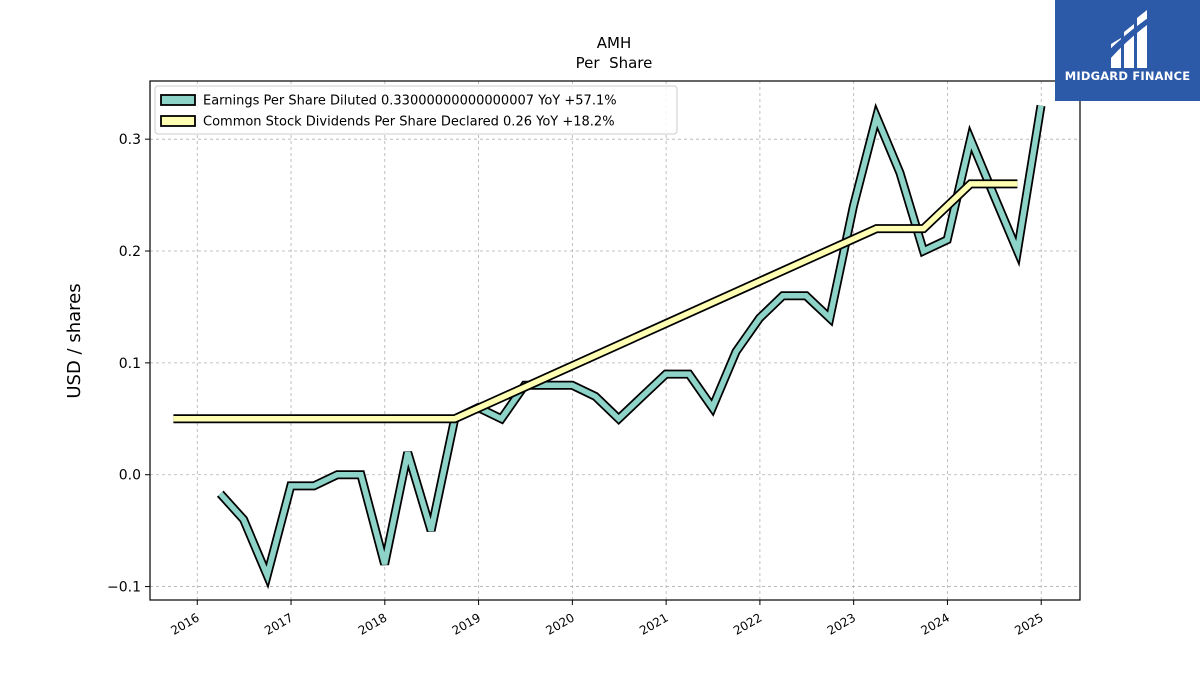  What do you see at coordinates (74, 340) in the screenshot?
I see `y-axis-label: USD / shares` at bounding box center [74, 340].